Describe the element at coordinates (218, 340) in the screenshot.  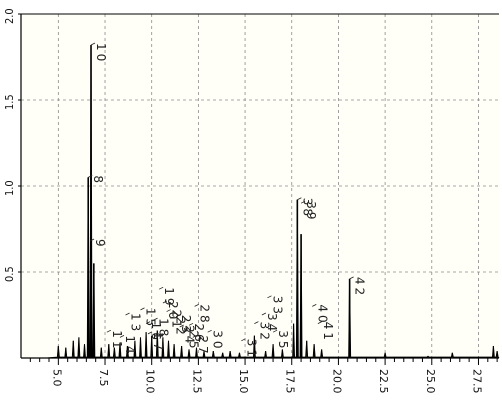
I see `peak-label: 30` at that location.